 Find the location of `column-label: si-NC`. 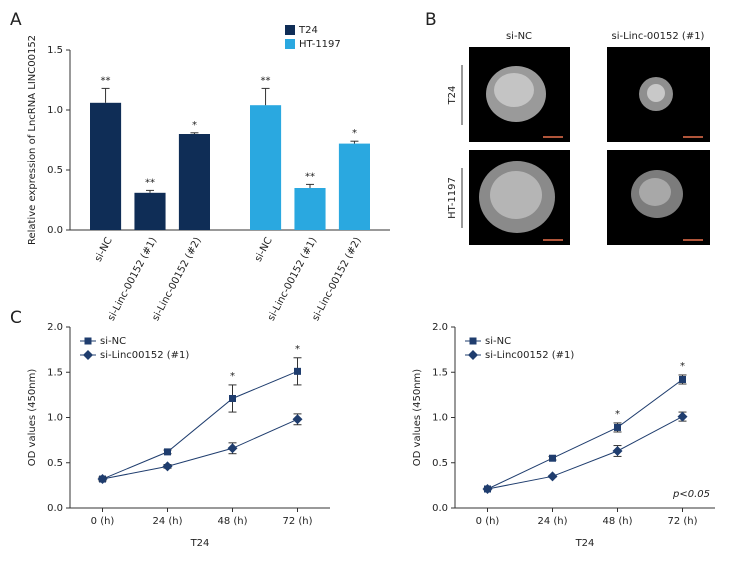

column-label: si-NC is located at coordinates (519, 36).